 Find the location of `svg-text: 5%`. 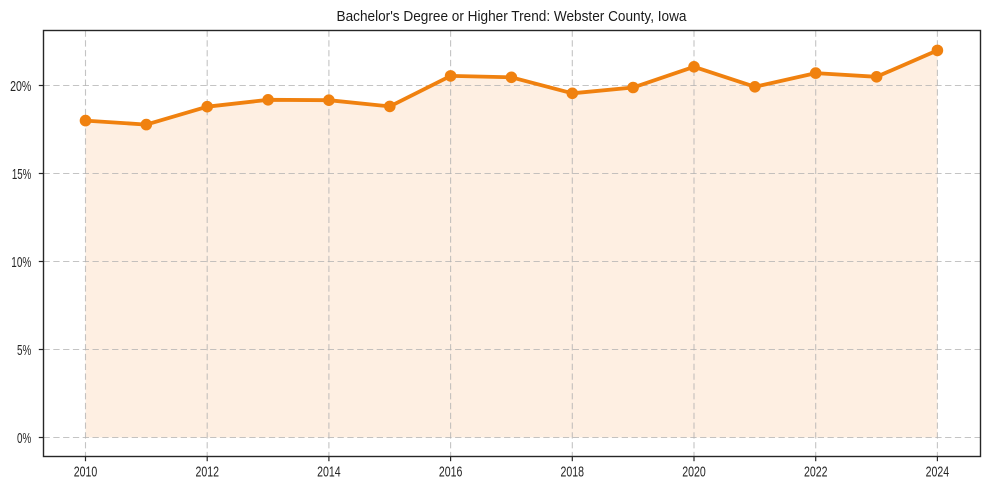

svg-text: 5% is located at coordinates (24, 350).